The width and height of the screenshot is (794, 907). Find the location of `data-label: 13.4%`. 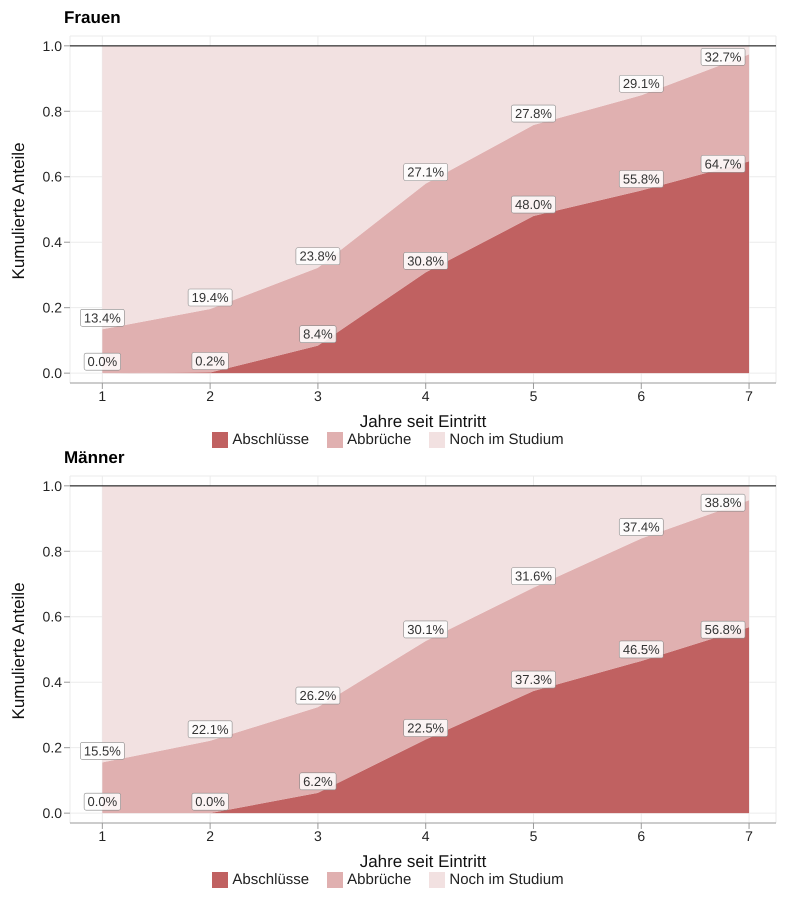

data-label: 13.4% is located at coordinates (103, 318).